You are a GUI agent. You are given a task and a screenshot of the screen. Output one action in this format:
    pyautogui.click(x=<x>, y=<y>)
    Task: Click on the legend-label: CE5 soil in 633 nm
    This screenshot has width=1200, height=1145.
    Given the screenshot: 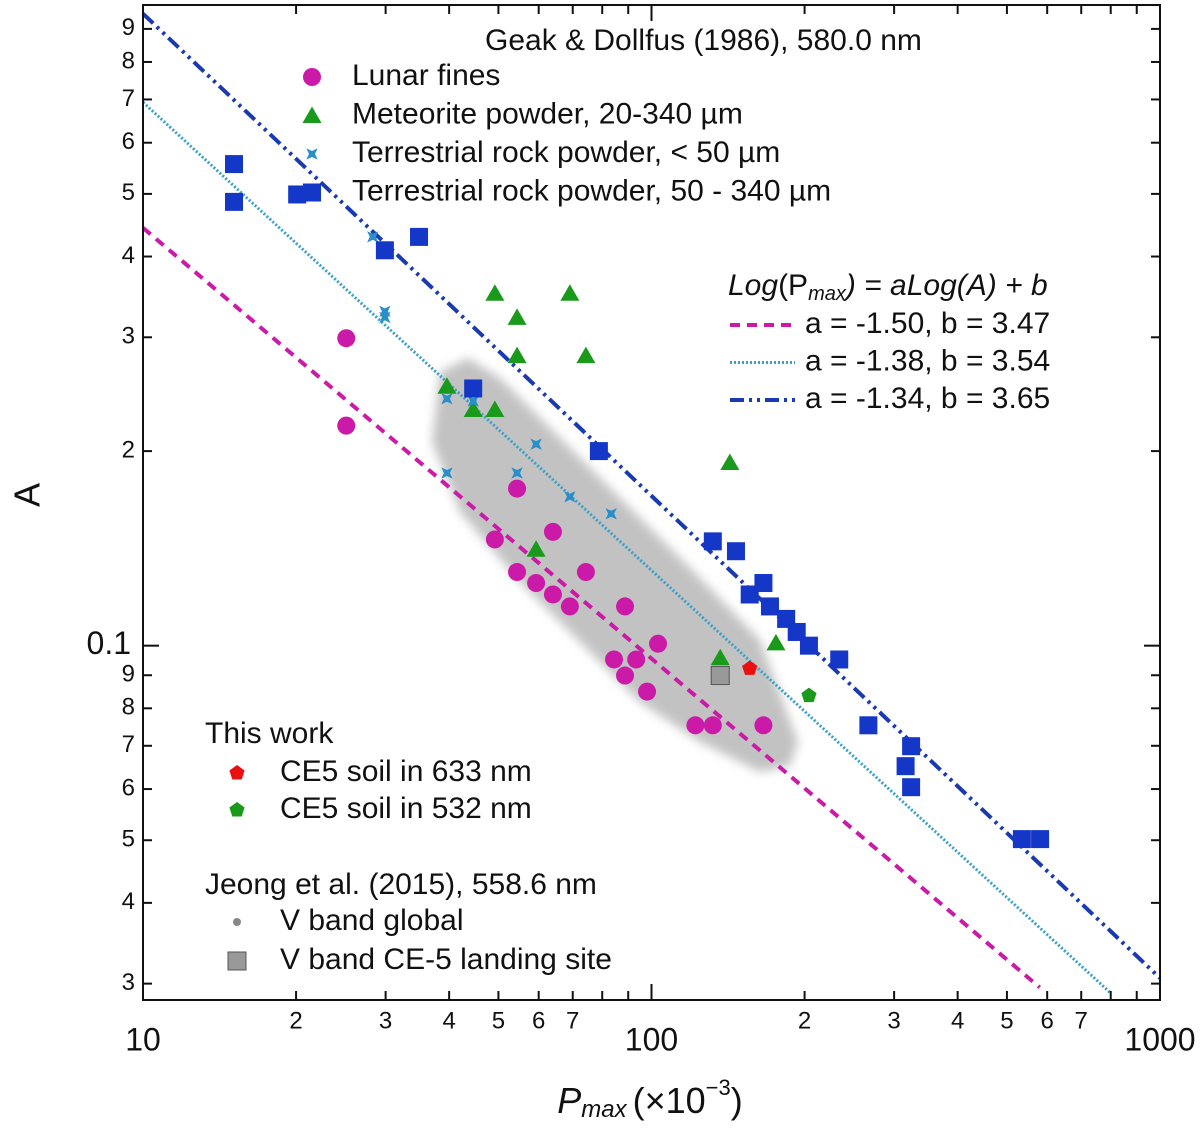 What is the action you would take?
    pyautogui.click(x=406, y=771)
    